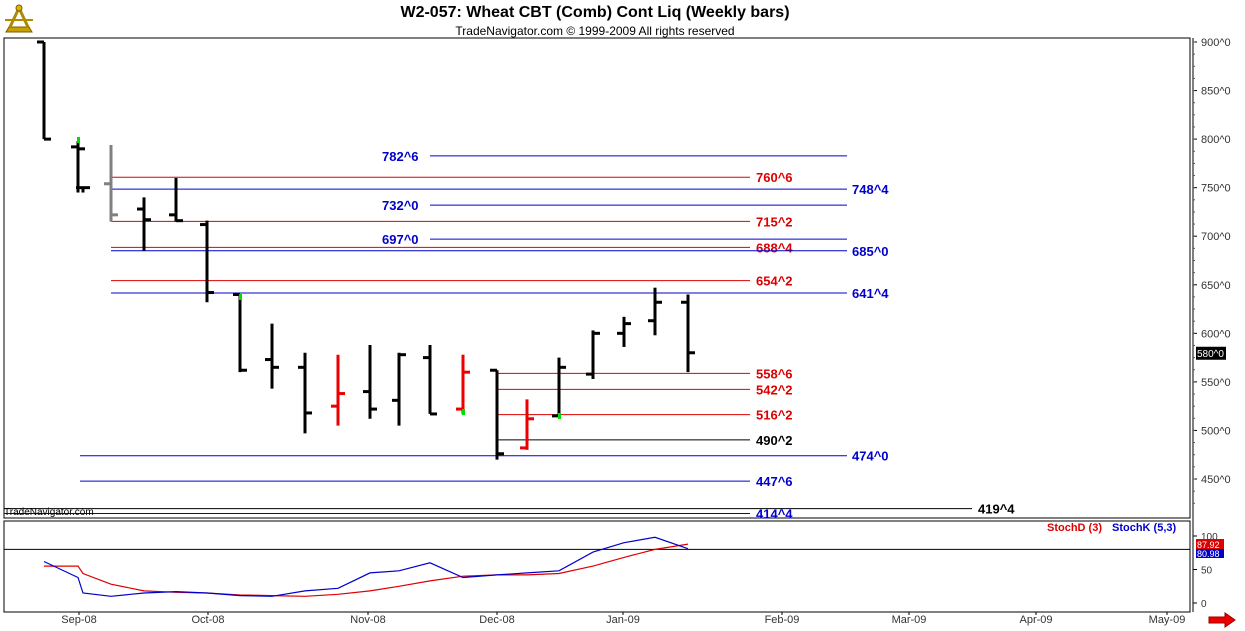 The height and width of the screenshot is (631, 1245). I want to click on last-price-label: 580^0, so click(1210, 354).